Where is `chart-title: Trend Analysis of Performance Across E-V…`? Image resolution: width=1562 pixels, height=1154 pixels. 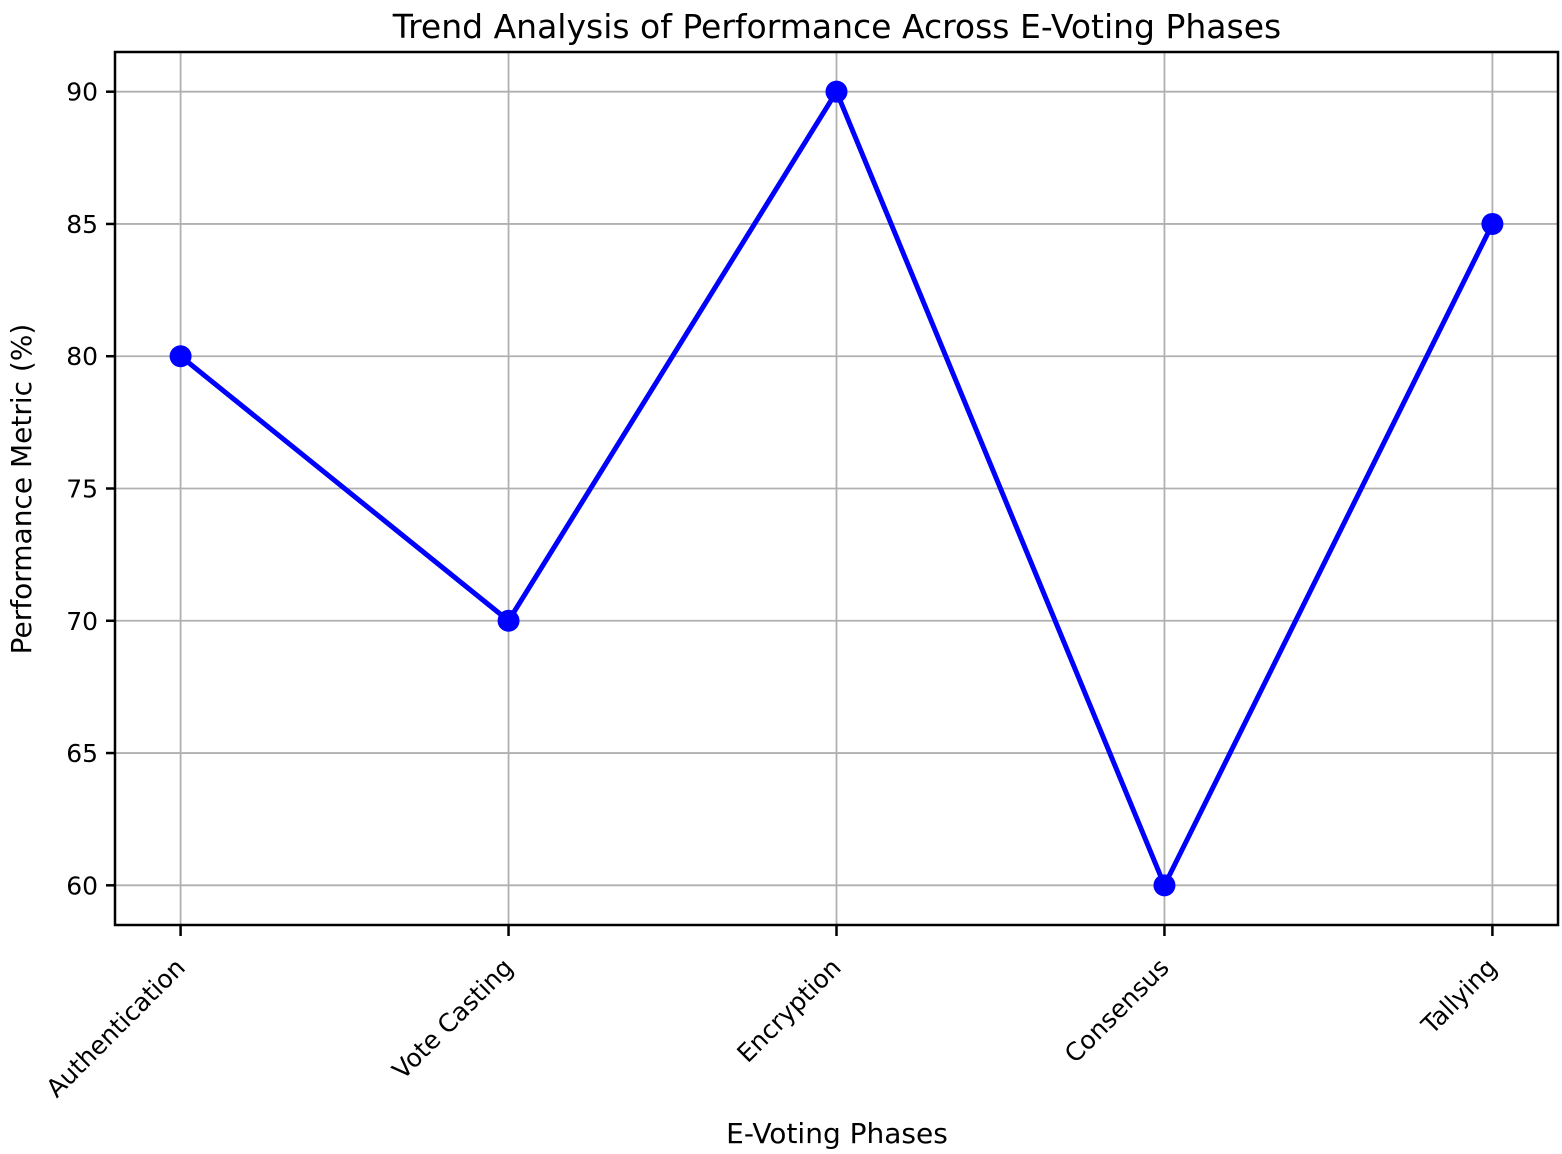
chart-title: Trend Analysis of Performance Across E-V… is located at coordinates (836, 26).